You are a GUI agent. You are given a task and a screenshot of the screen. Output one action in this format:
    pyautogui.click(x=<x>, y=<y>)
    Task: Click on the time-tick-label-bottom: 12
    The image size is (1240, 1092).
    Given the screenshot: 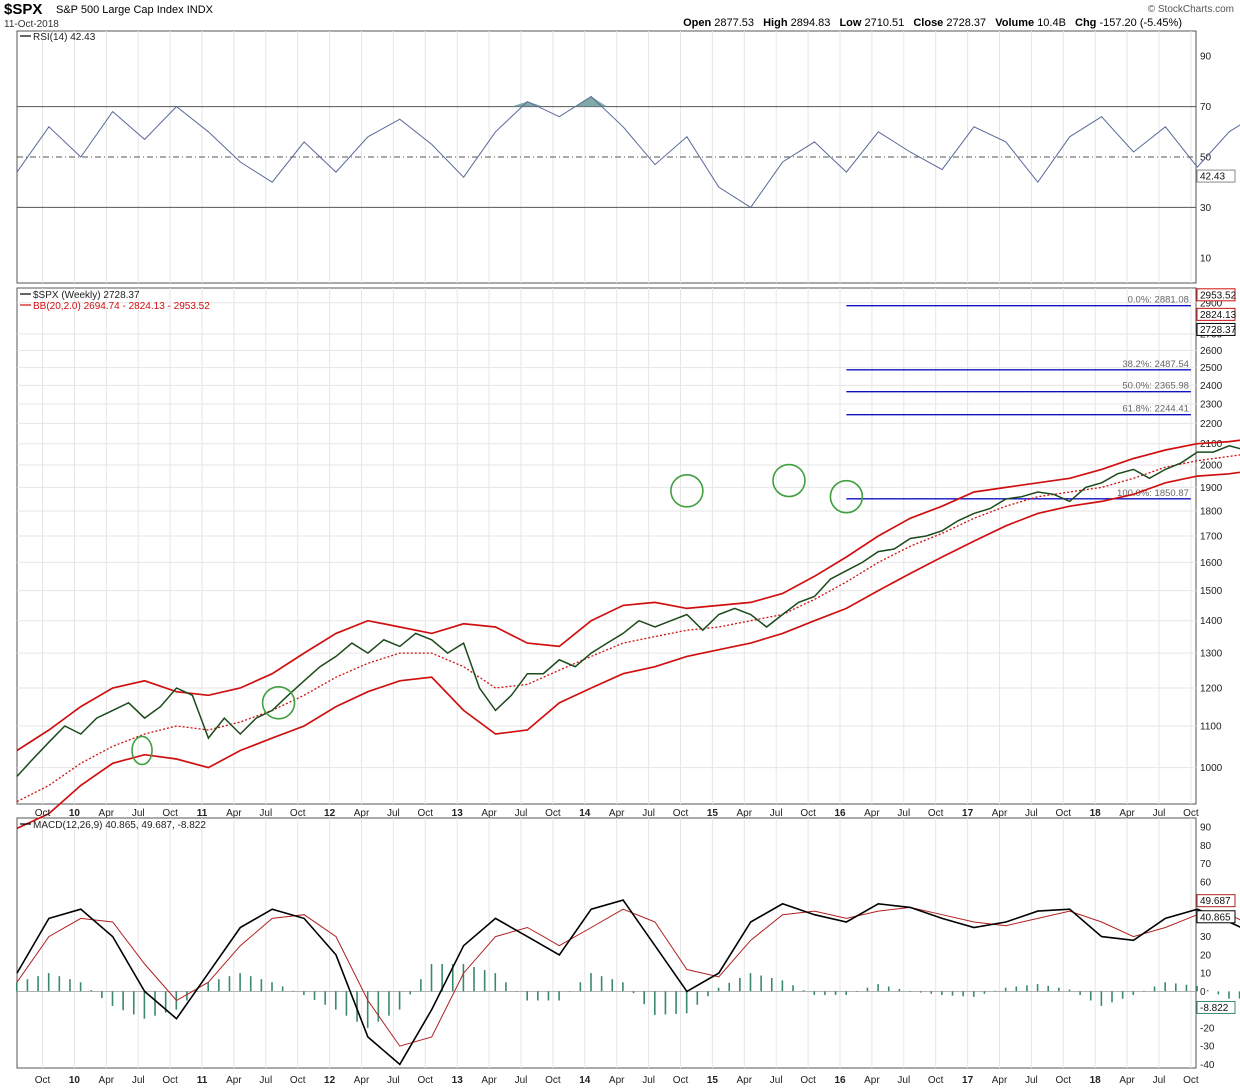 What is the action you would take?
    pyautogui.click(x=330, y=1080)
    